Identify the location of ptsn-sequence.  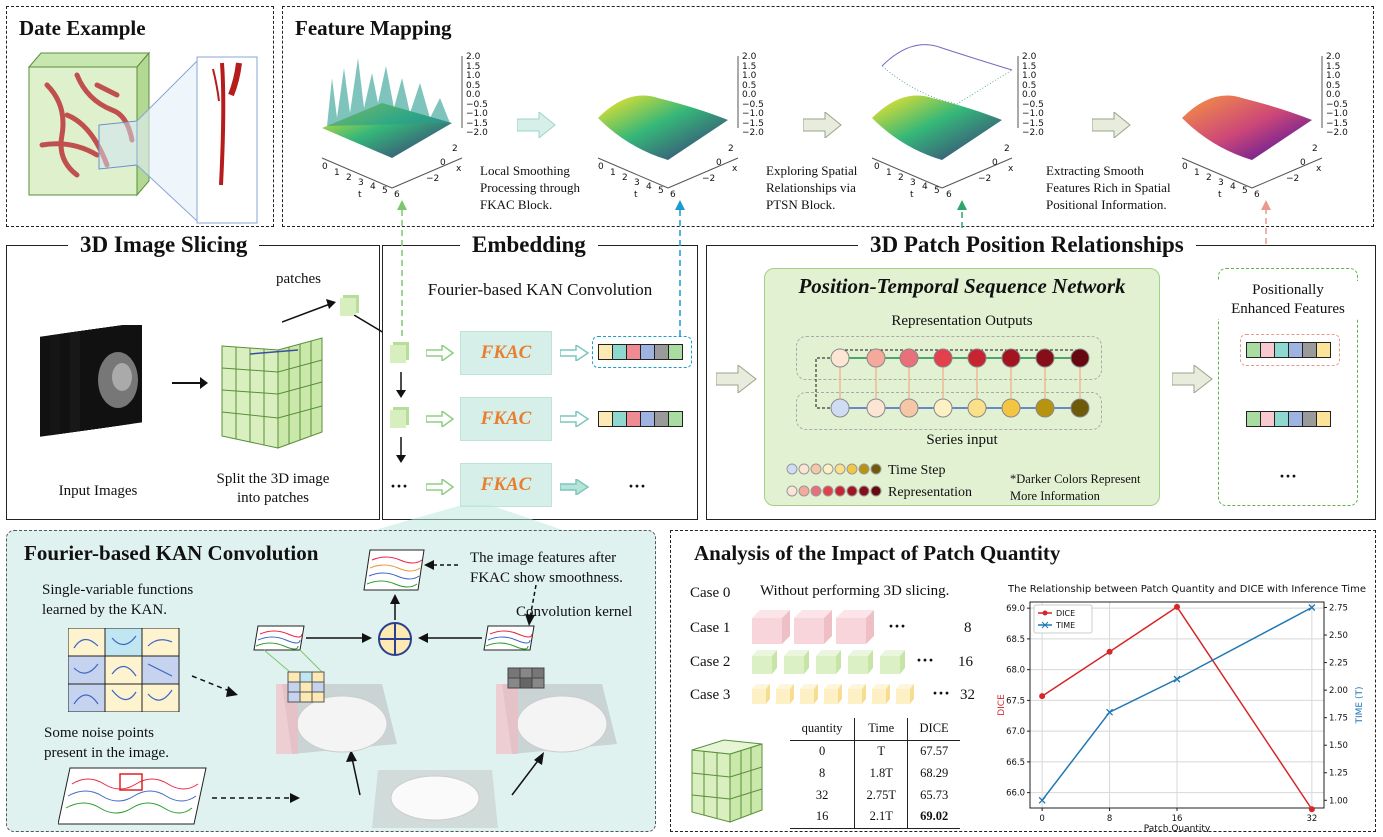
(952, 383).